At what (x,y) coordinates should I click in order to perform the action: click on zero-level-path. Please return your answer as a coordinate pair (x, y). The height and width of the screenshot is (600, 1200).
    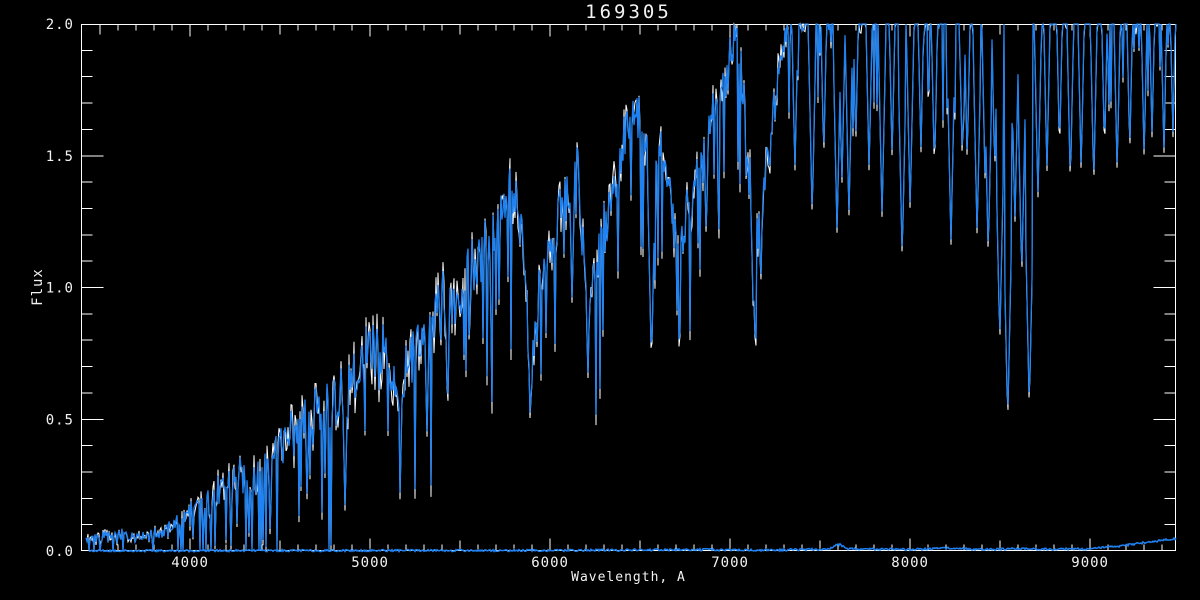
    Looking at the image, I should click on (632, 545).